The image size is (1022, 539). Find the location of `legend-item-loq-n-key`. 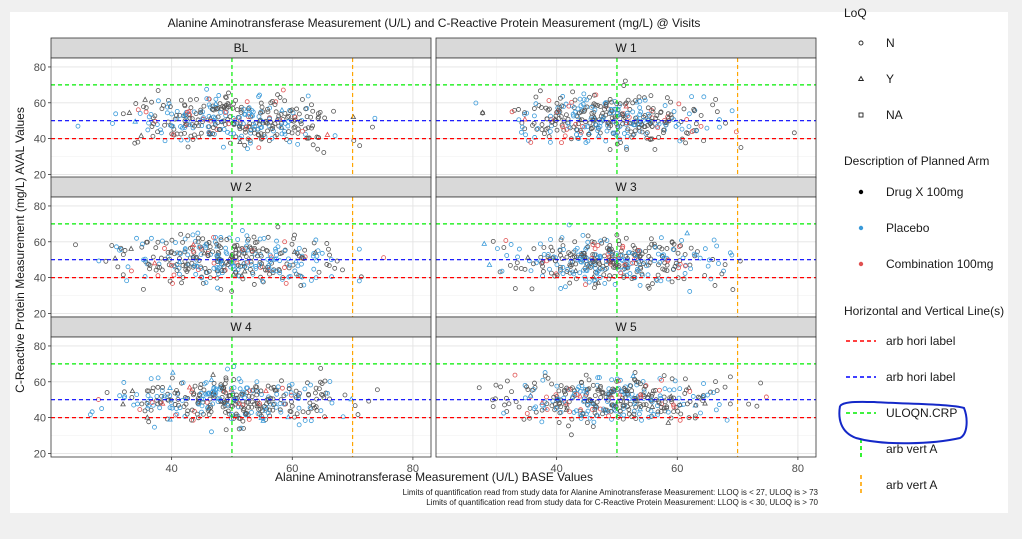

legend-item-loq-n-key is located at coordinates (861, 43).